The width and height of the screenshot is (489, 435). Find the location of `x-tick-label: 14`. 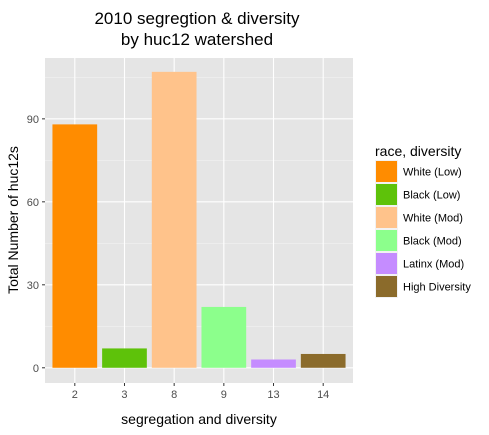

x-tick-label: 14 is located at coordinates (323, 395).